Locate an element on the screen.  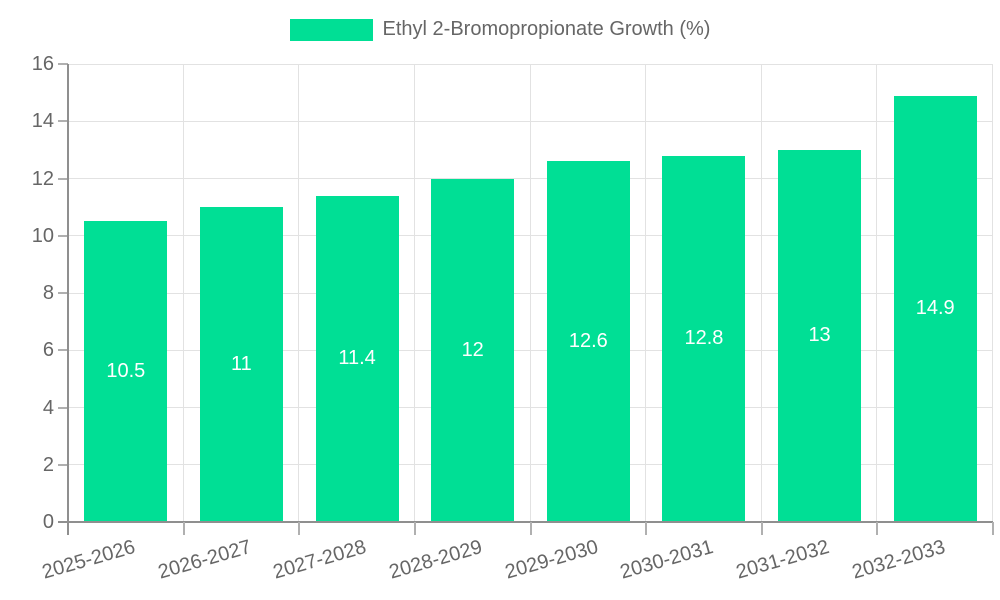
bar: 12 is located at coordinates (473, 350).